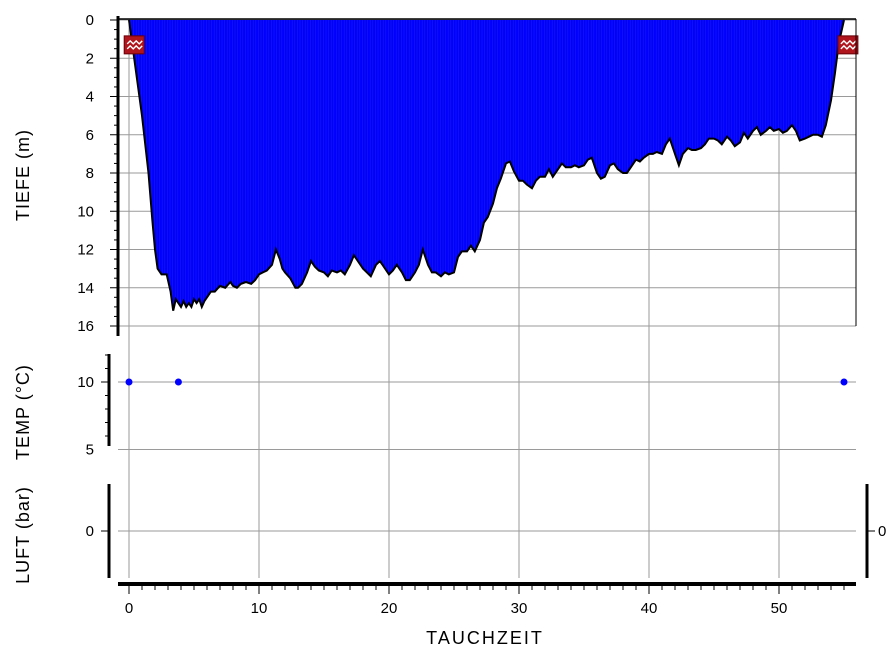  Describe the element at coordinates (259, 608) in the screenshot. I see `x-tick-label: 10` at that location.